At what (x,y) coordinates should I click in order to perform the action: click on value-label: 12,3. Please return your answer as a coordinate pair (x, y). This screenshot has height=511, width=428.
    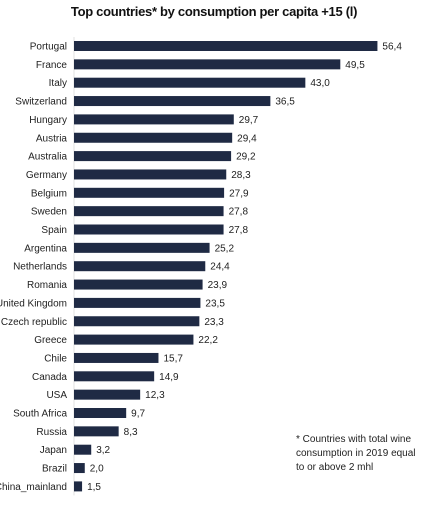
    Looking at the image, I should click on (155, 395).